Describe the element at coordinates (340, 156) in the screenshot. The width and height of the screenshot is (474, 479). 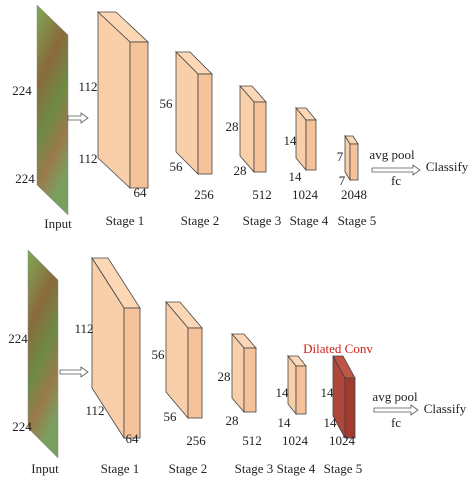
I see `stage-height: 7` at that location.